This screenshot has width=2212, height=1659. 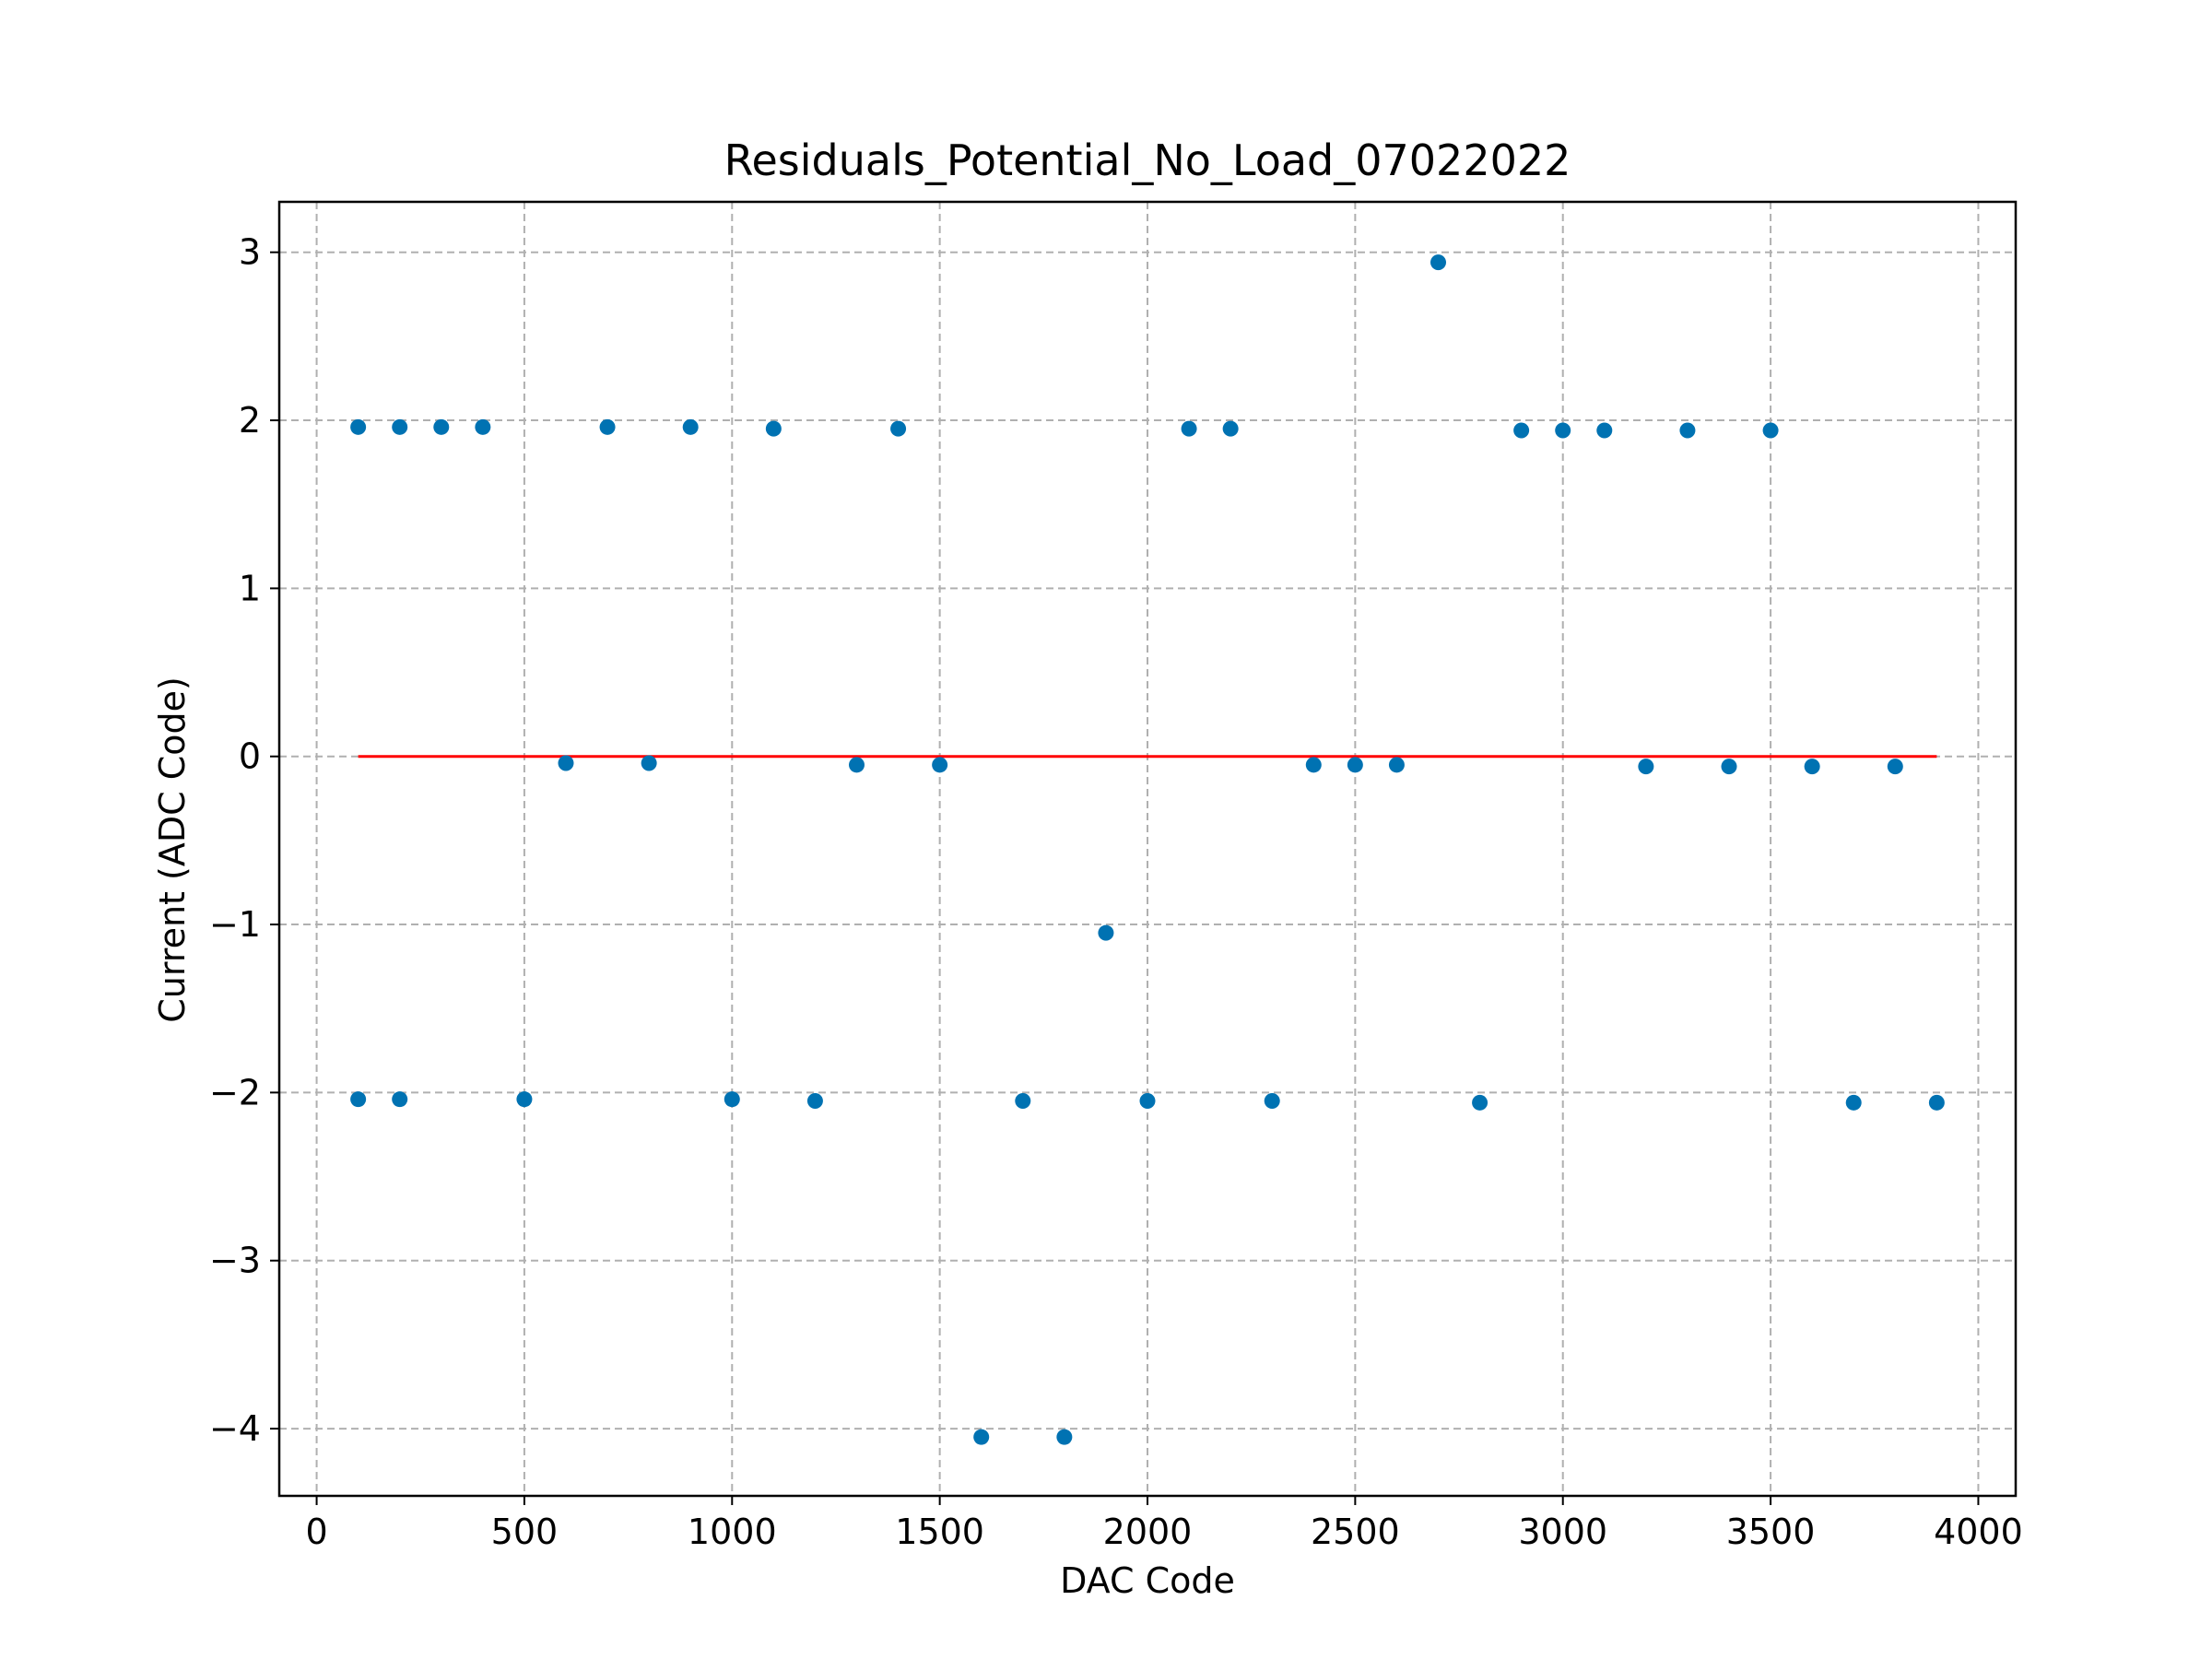 I want to click on y-tick-label: 3, so click(x=250, y=252).